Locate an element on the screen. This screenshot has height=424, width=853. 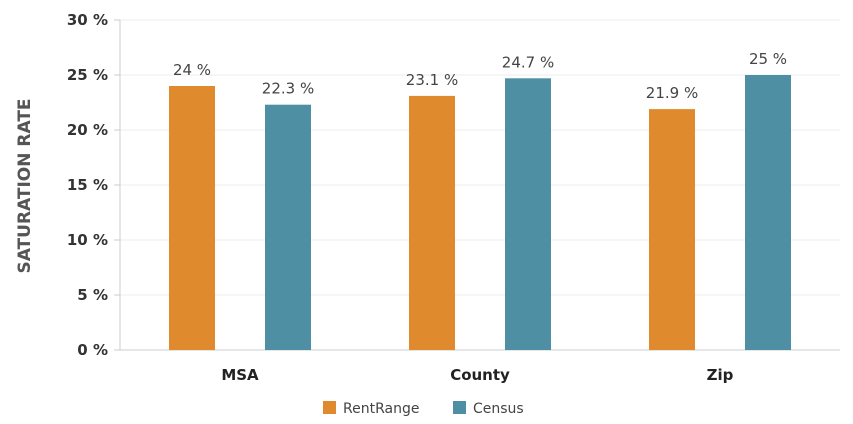
x-tick-labels: MSA County Zip is located at coordinates (477, 375).